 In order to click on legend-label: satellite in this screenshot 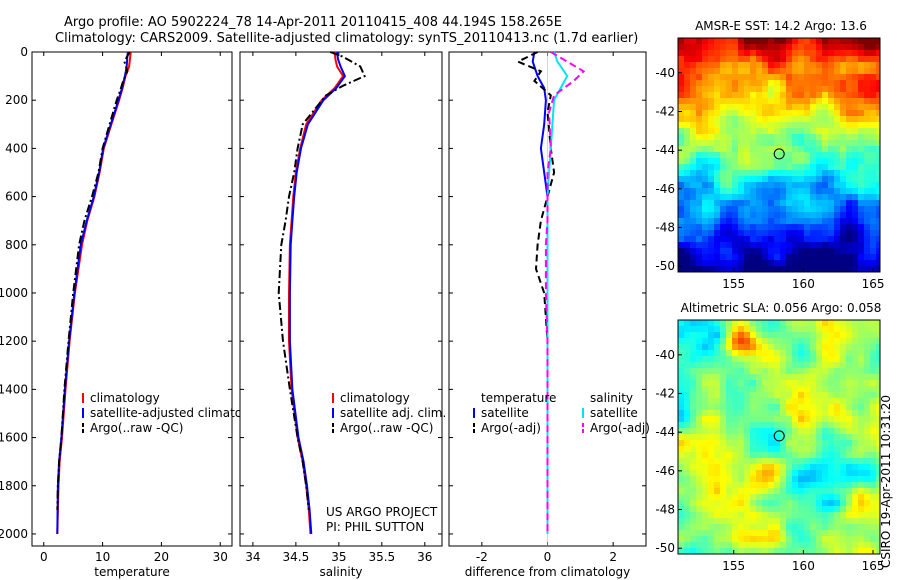, I will do `click(614, 413)`.